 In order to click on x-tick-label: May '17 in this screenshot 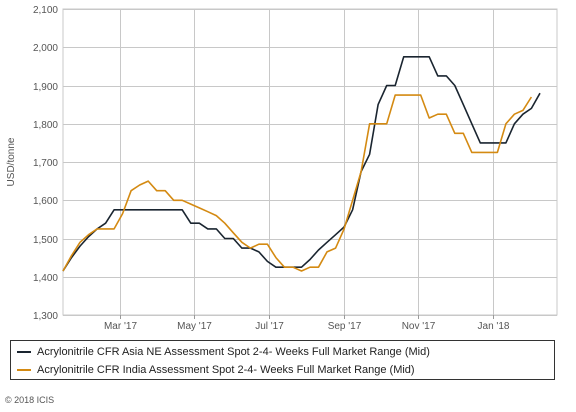, I will do `click(194, 326)`.